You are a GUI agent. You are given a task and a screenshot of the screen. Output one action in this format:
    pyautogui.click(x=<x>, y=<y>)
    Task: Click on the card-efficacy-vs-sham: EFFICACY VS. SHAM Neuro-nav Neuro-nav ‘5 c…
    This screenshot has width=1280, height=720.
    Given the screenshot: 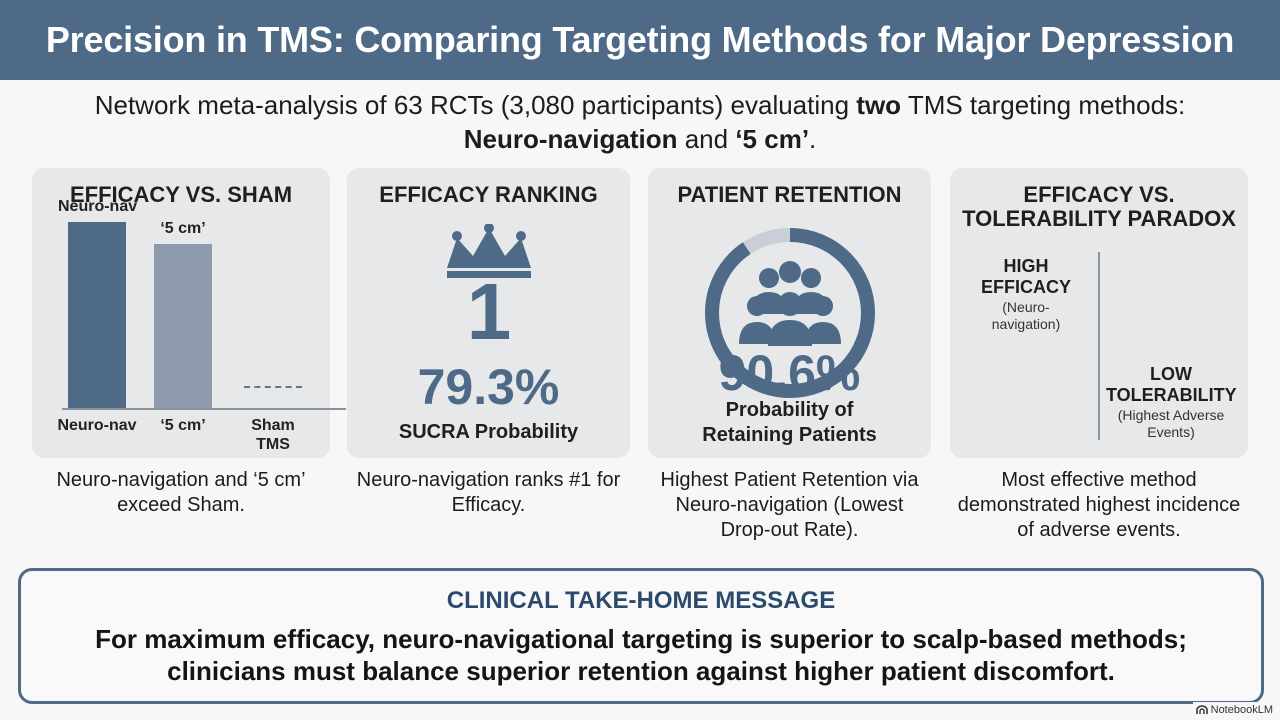 What is the action you would take?
    pyautogui.click(x=189, y=313)
    